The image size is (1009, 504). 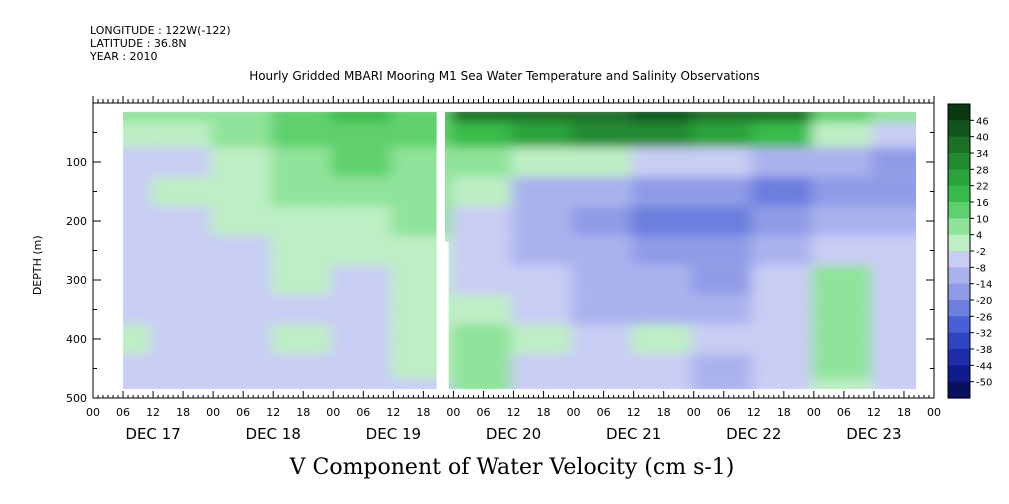 I want to click on y-tick-label: 200, so click(x=76, y=221).